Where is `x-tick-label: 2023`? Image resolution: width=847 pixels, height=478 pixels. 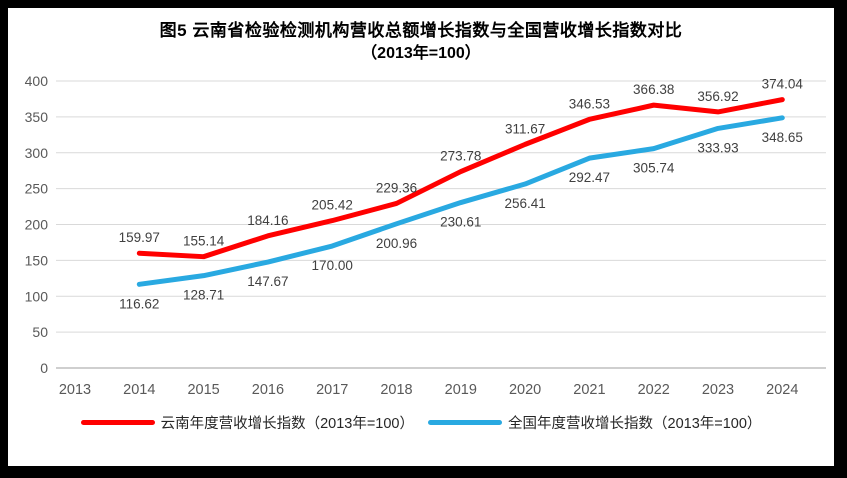
x-tick-label: 2023 is located at coordinates (718, 390).